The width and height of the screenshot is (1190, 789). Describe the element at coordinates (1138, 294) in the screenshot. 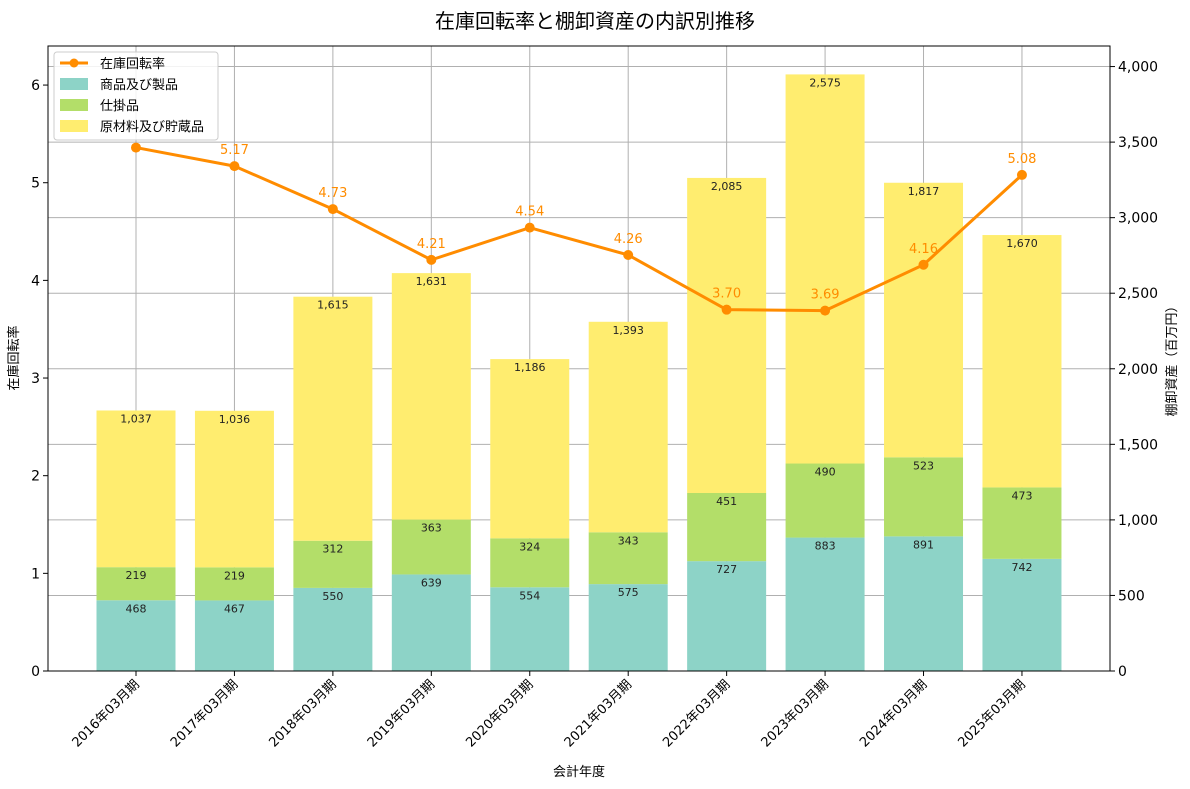

I see `y-tick-label-right: 2,500` at that location.